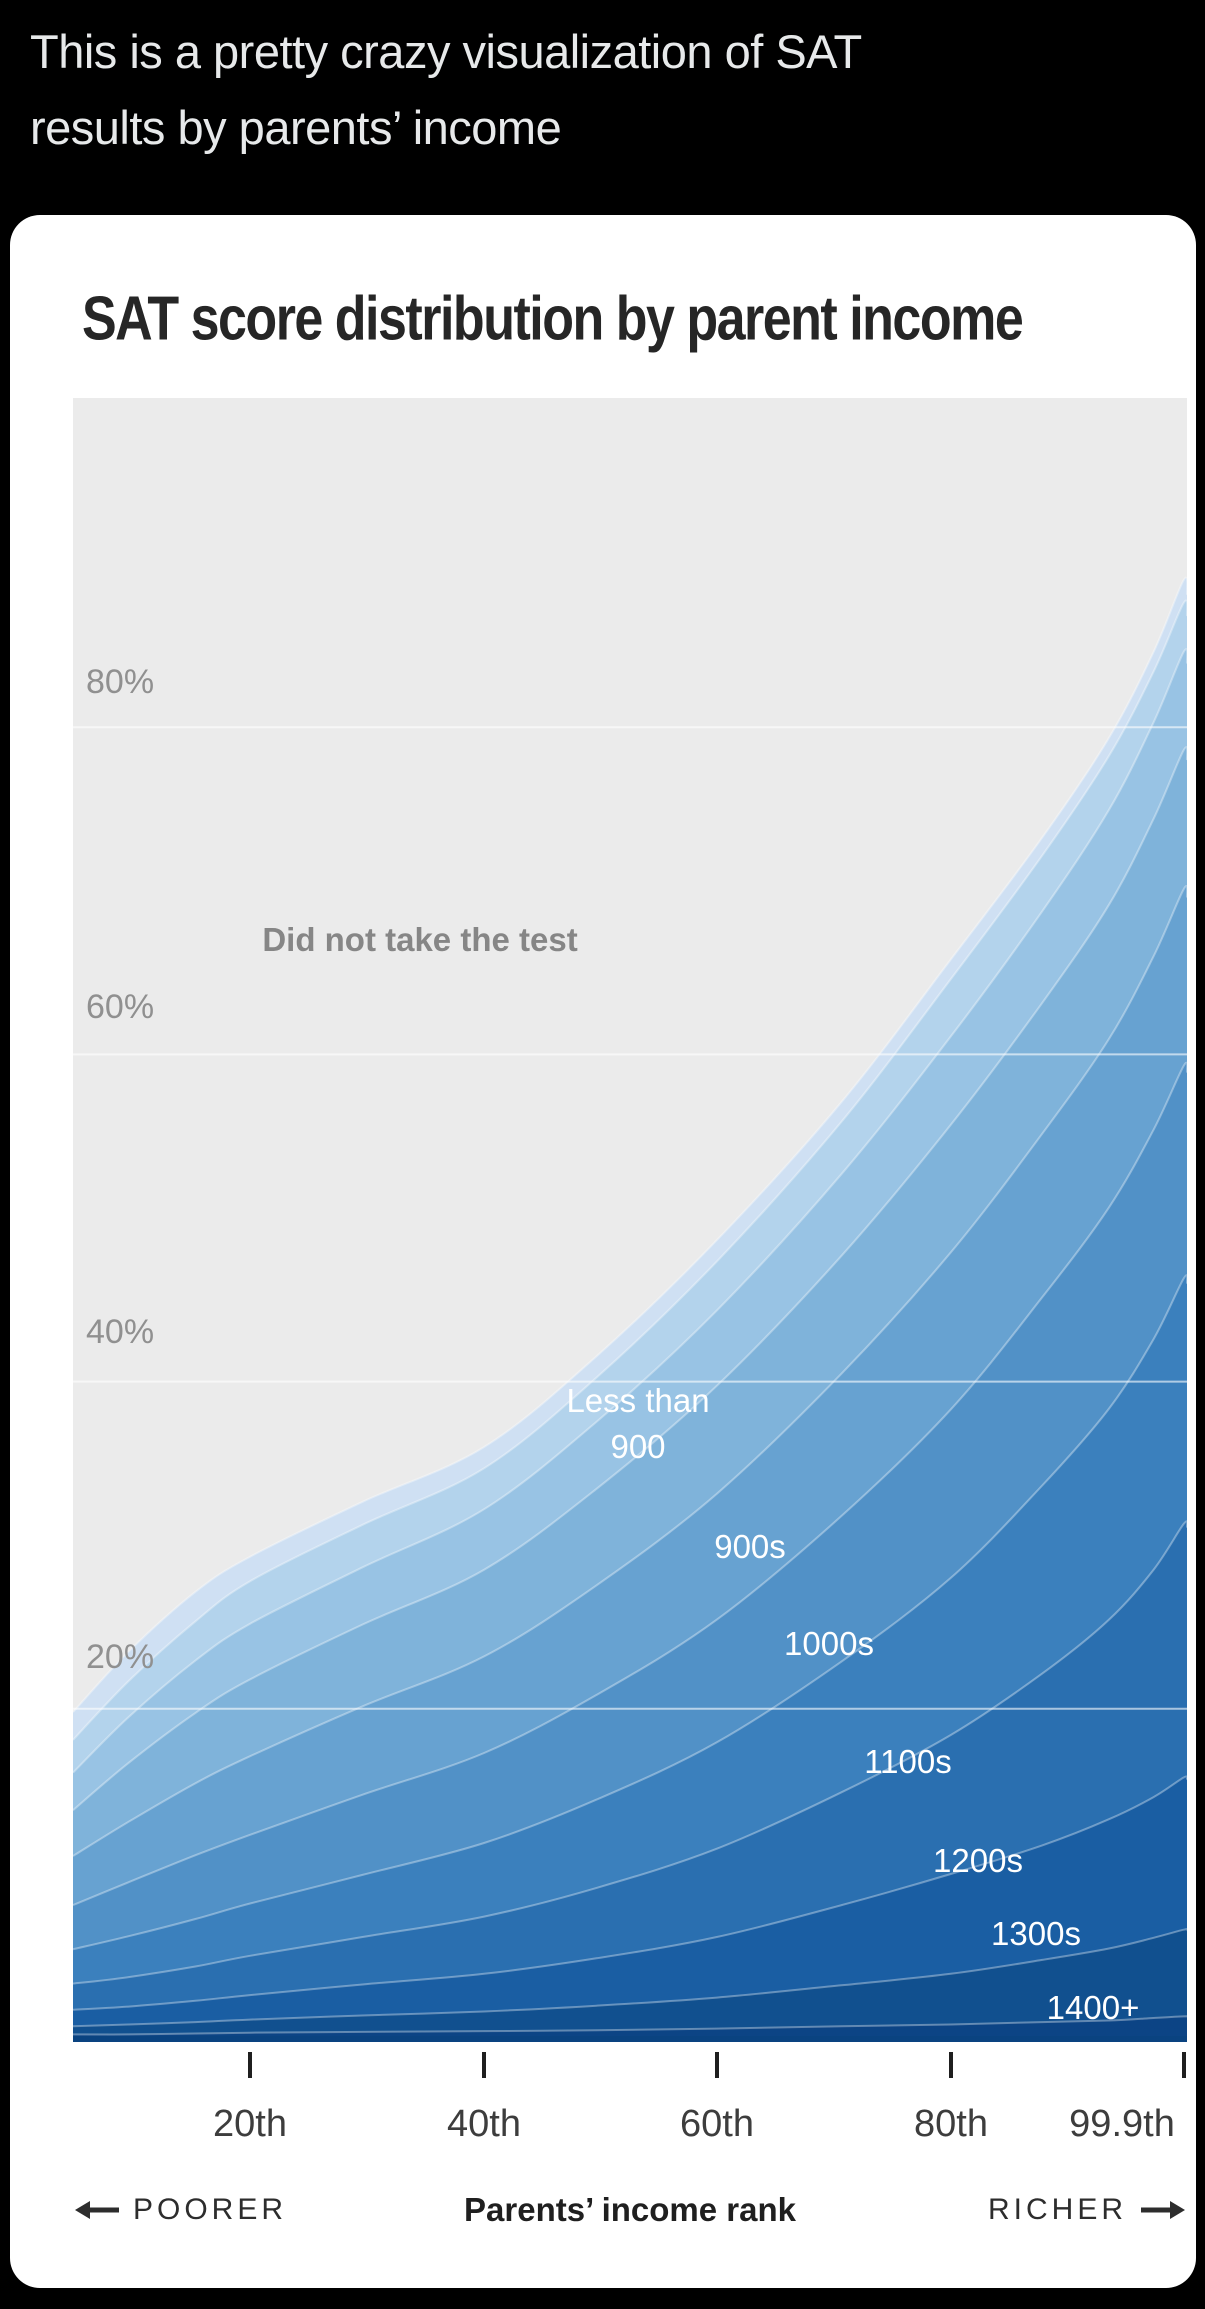 Image resolution: width=1205 pixels, height=2309 pixels. Describe the element at coordinates (1036, 1933) in the screenshot. I see `band-label-1300s: 1300s` at that location.